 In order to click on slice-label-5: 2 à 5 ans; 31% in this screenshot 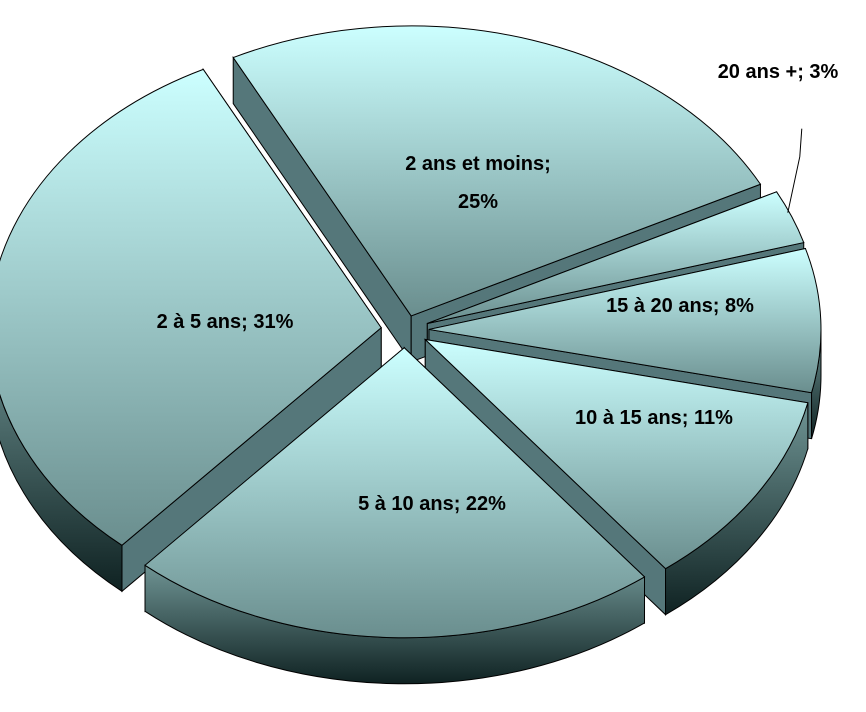, I will do `click(225, 322)`.